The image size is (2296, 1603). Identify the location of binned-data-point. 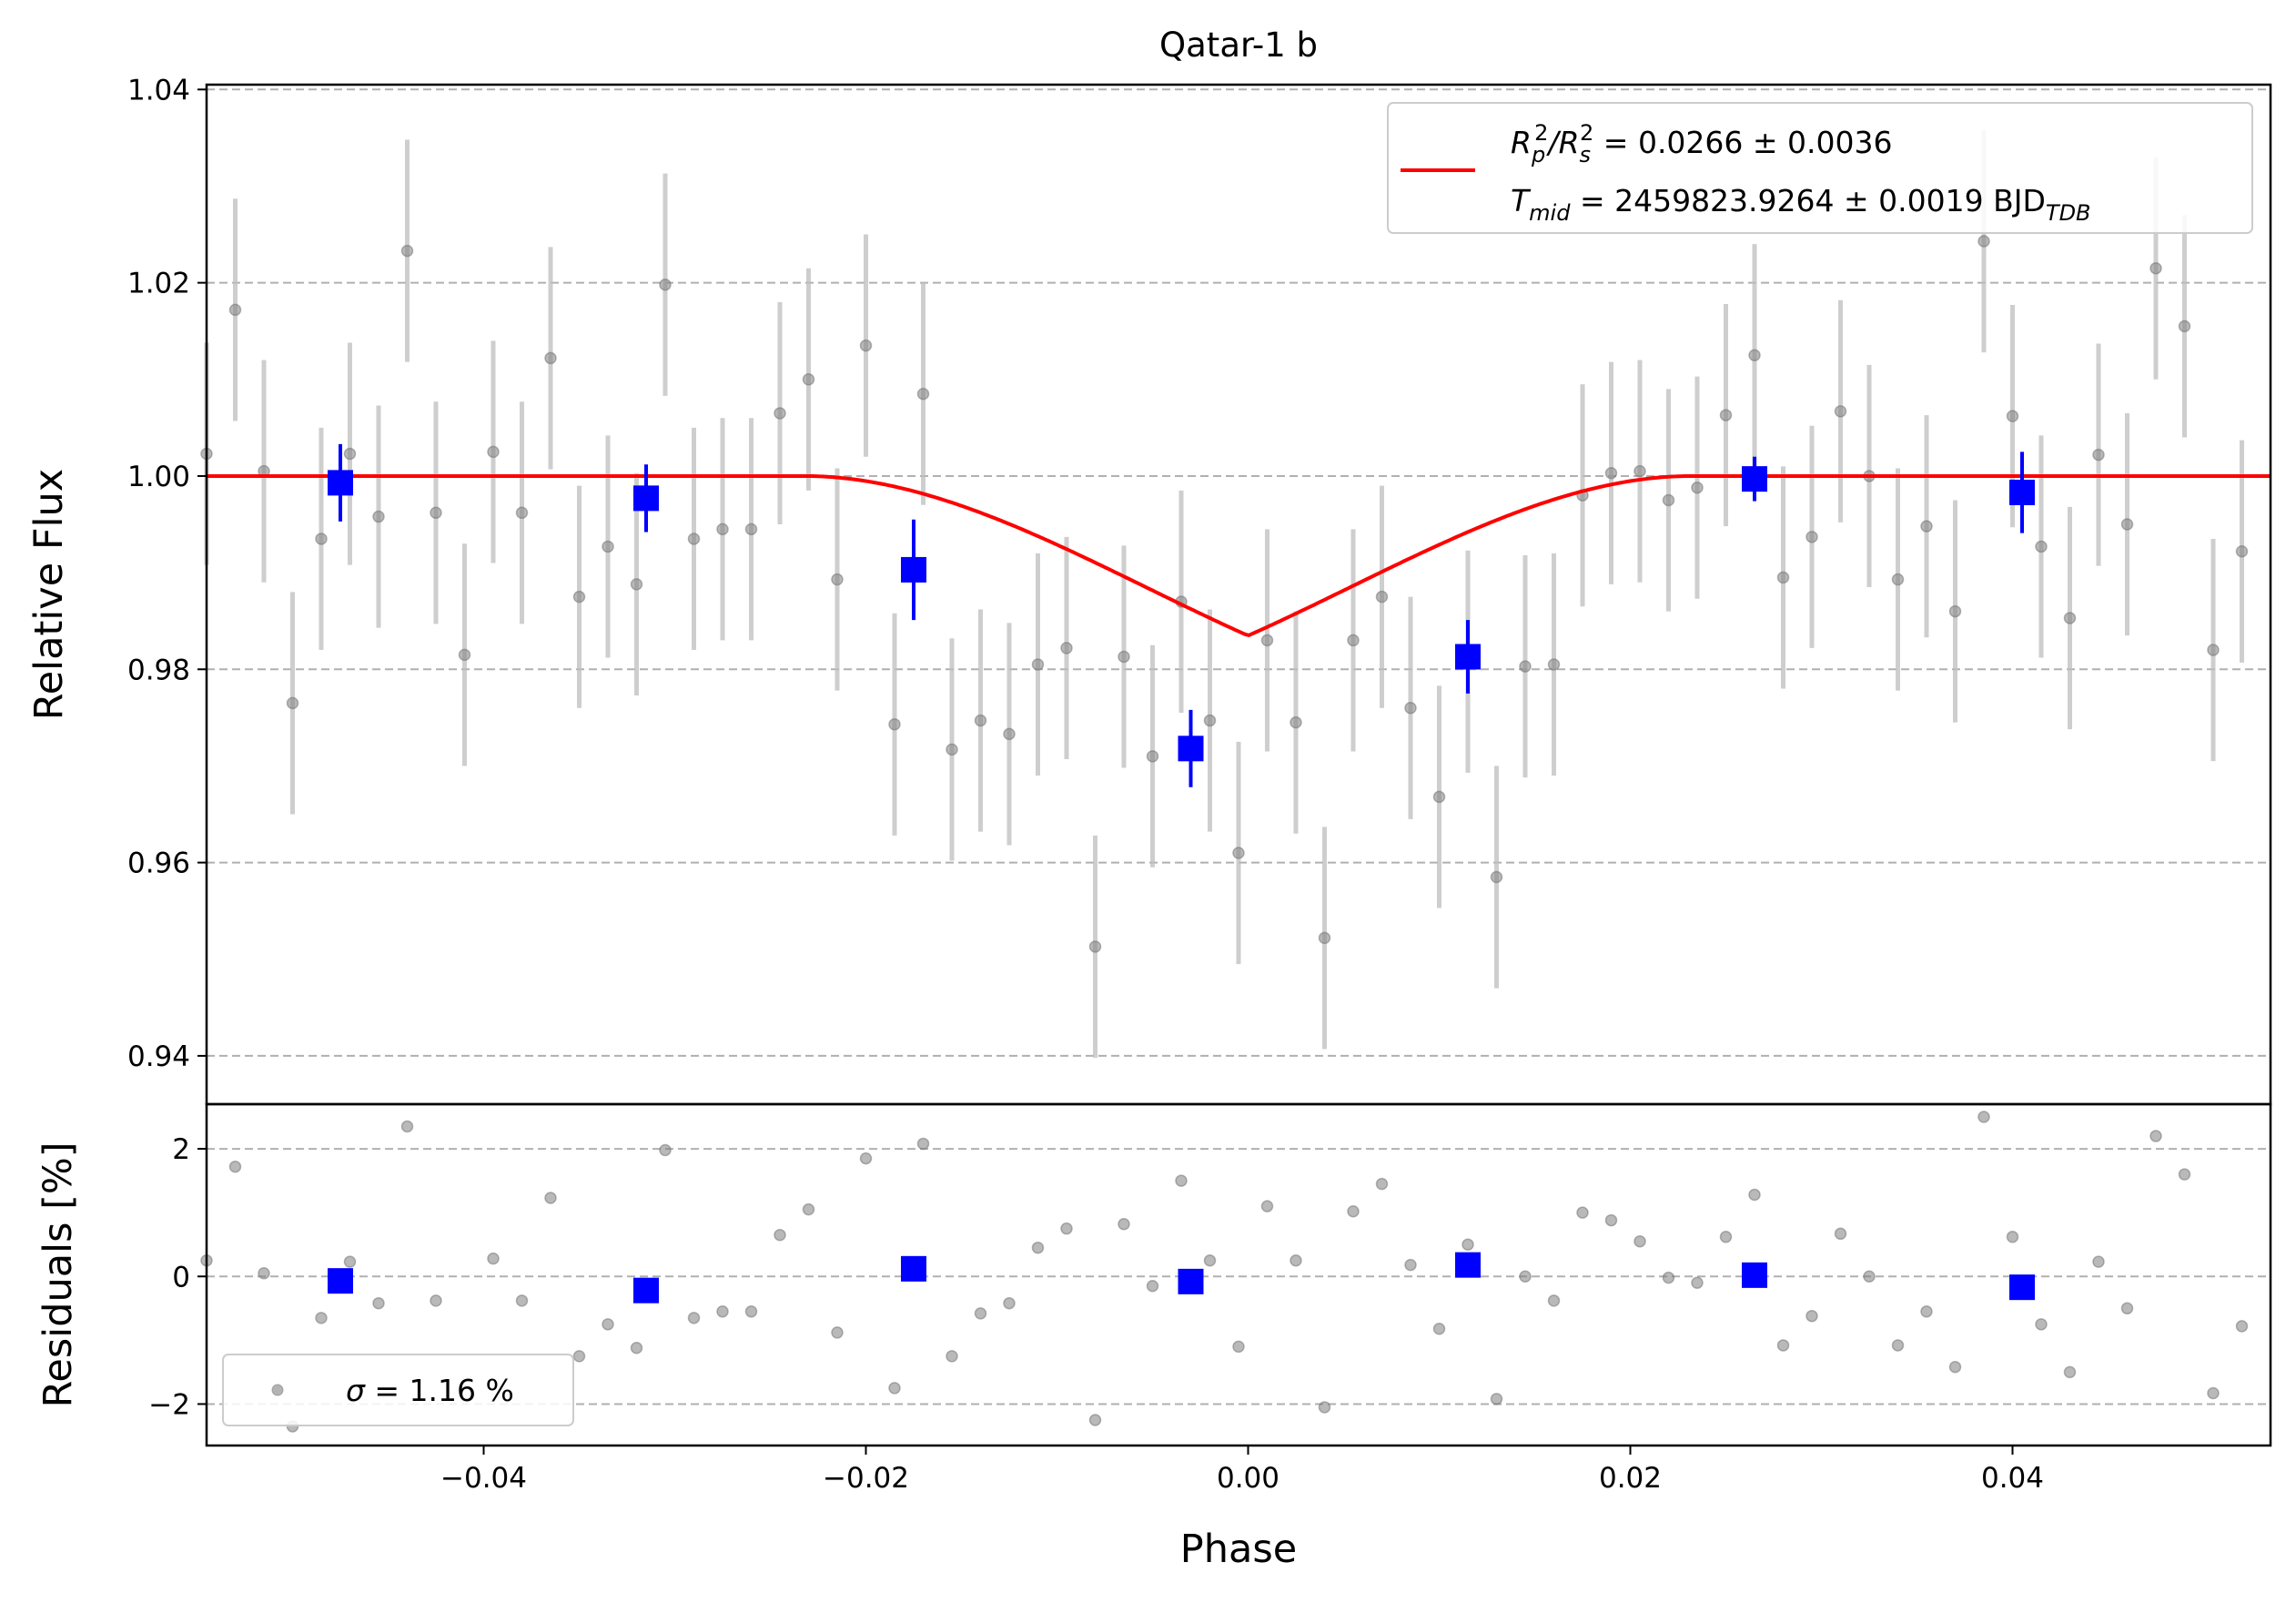
(914, 569).